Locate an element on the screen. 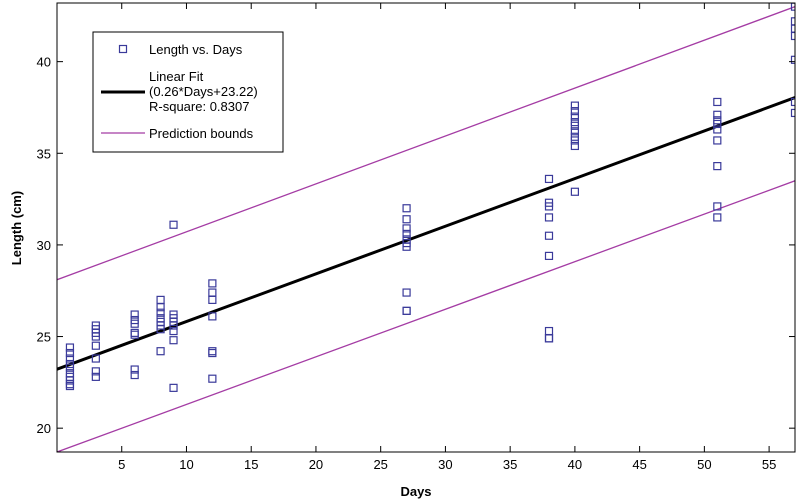 Image resolution: width=796 pixels, height=502 pixels. x-tick-label: 55 is located at coordinates (769, 464).